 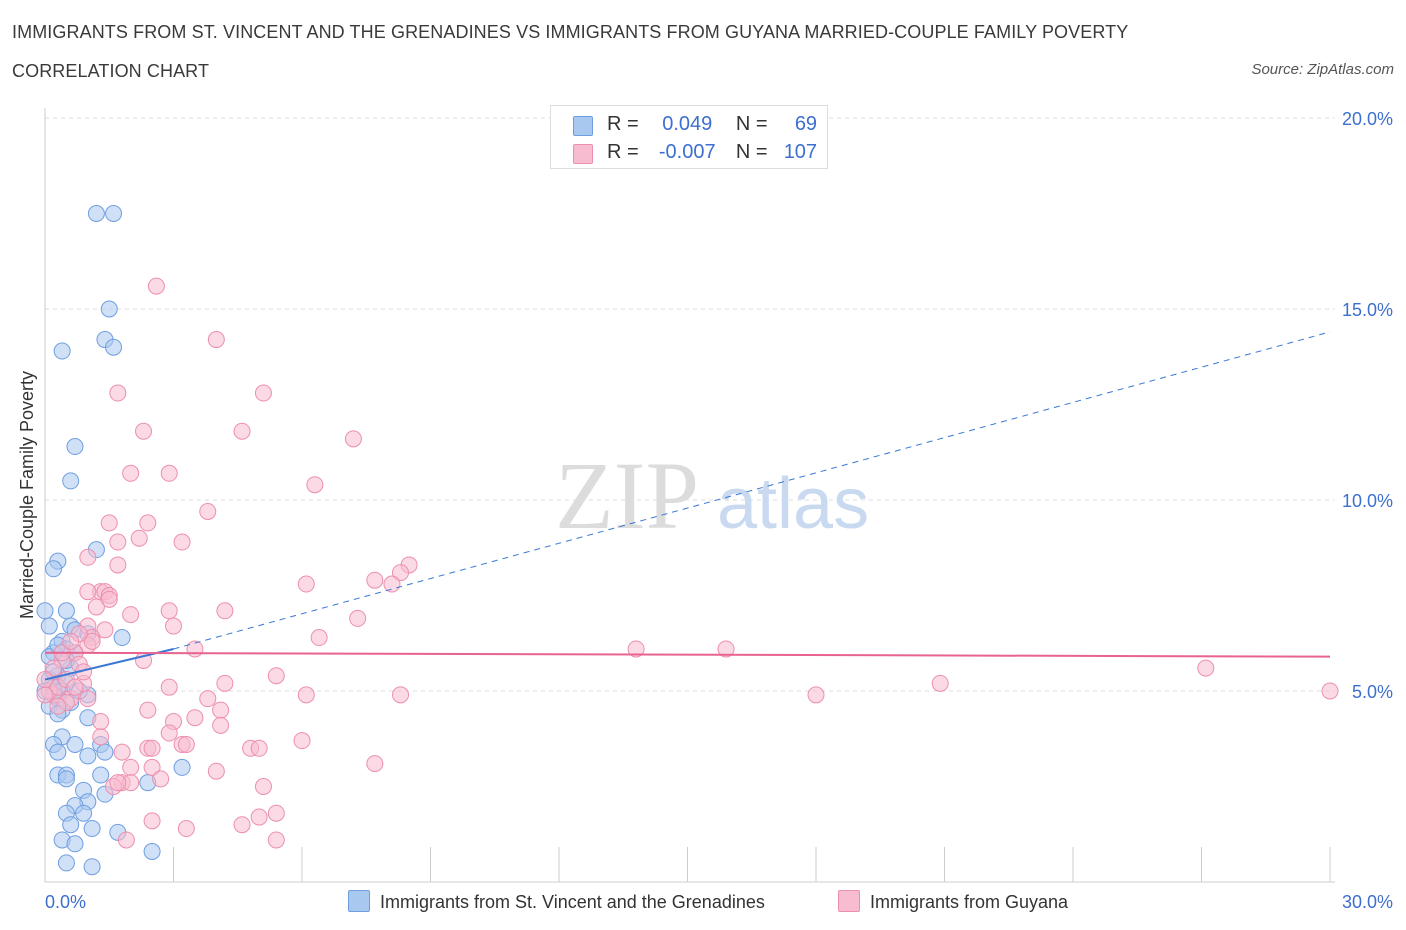 I want to click on watermark-atlas: atlas, so click(x=793, y=504).